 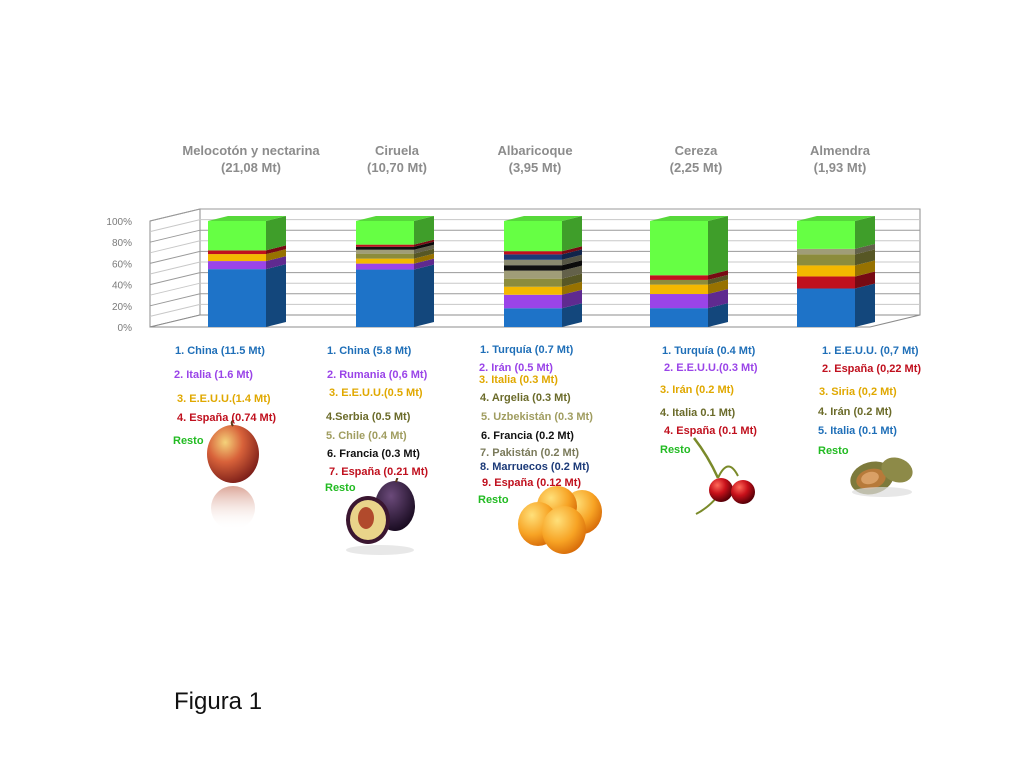 What do you see at coordinates (380, 516) in the screenshot?
I see `plum-image` at bounding box center [380, 516].